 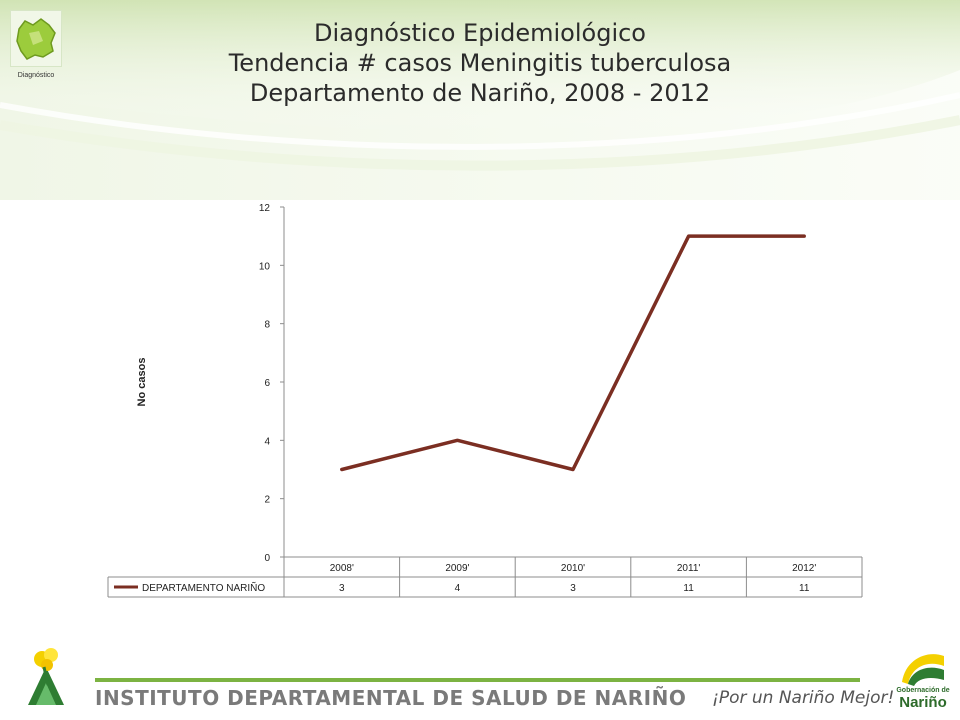 I want to click on x-category-label: 2010', so click(x=573, y=568).